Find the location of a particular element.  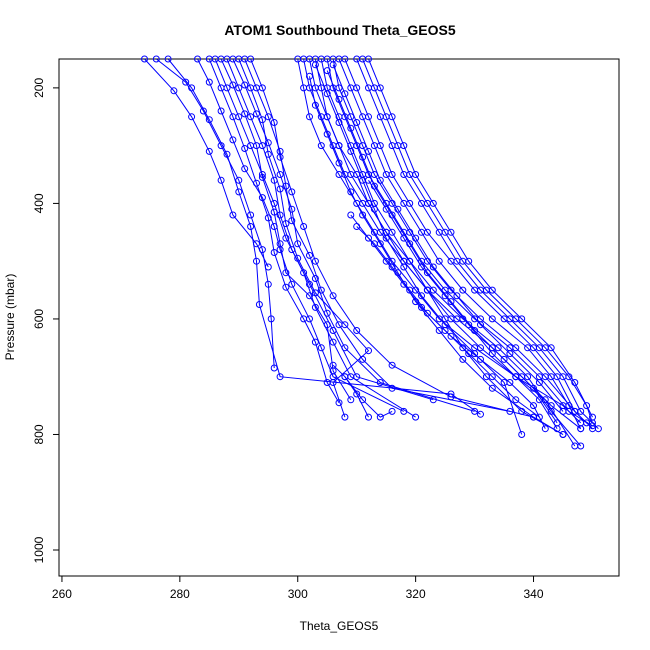

y-tick-label: 600 is located at coordinates (39, 319).